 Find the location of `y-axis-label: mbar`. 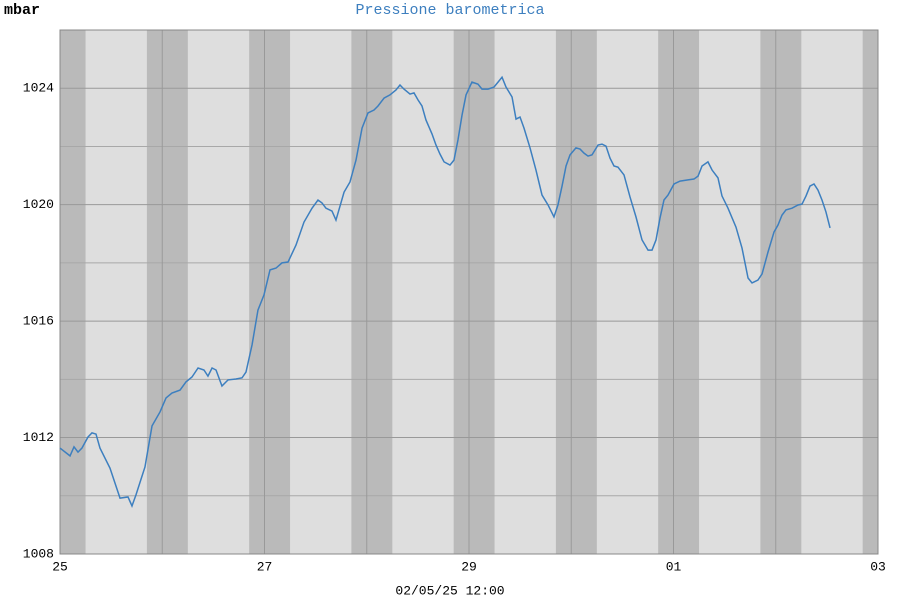

y-axis-label: mbar is located at coordinates (22, 10).